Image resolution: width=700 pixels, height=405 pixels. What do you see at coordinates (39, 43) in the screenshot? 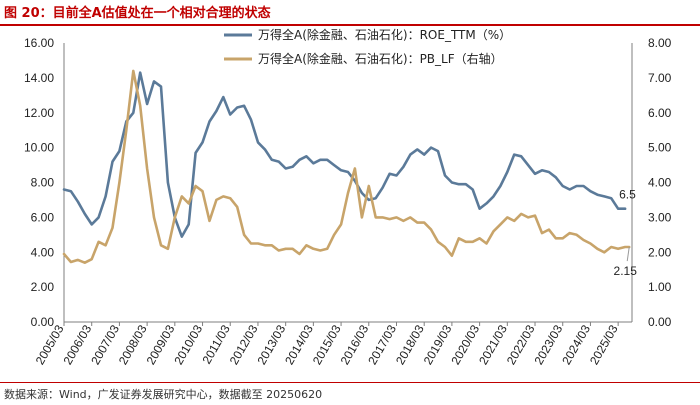
I see `left-tick-label: 16.00` at bounding box center [39, 43].